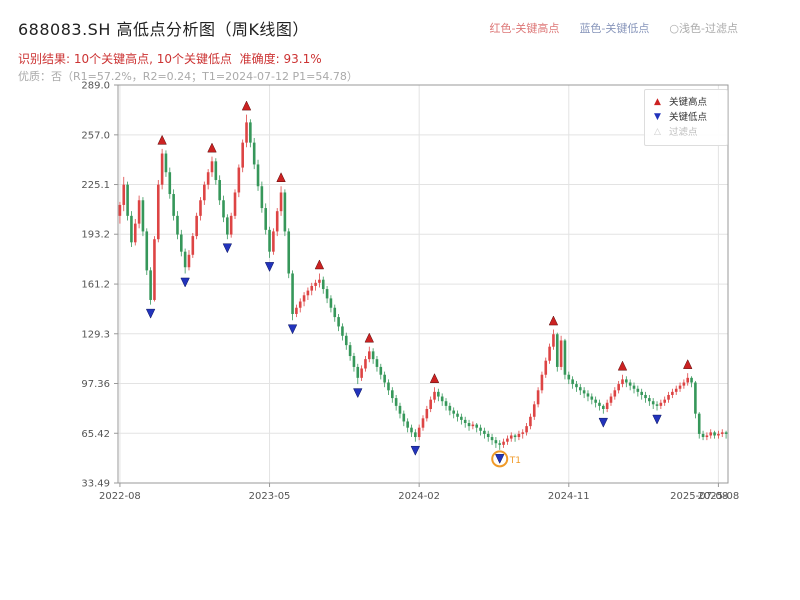  Describe the element at coordinates (719, 496) in the screenshot. I see `svg-text: 2025-08` at that location.